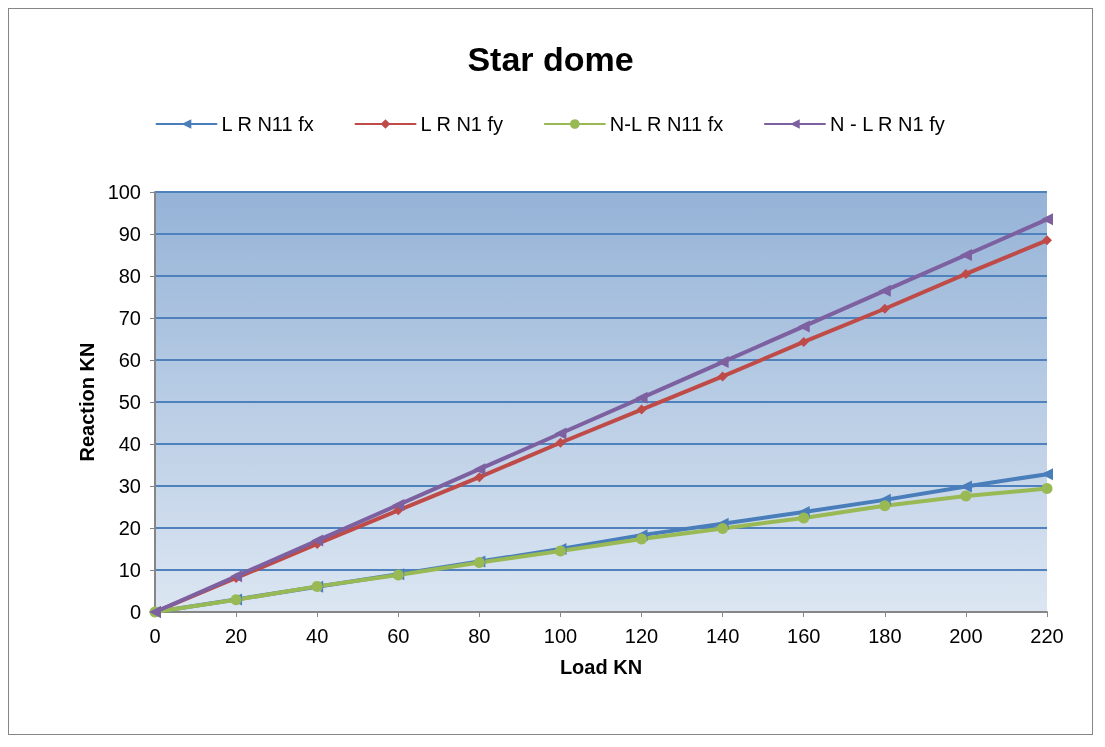 The image size is (1105, 747). I want to click on y-tick-label: 0, so click(135, 612).